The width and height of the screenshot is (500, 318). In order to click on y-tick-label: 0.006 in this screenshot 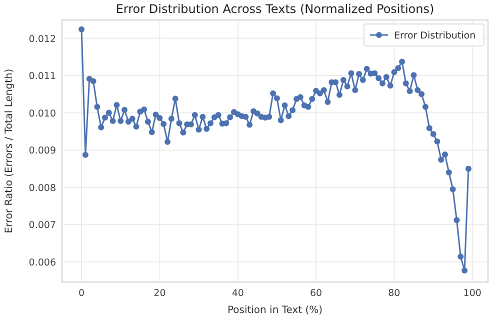, I will do `click(42, 262)`.